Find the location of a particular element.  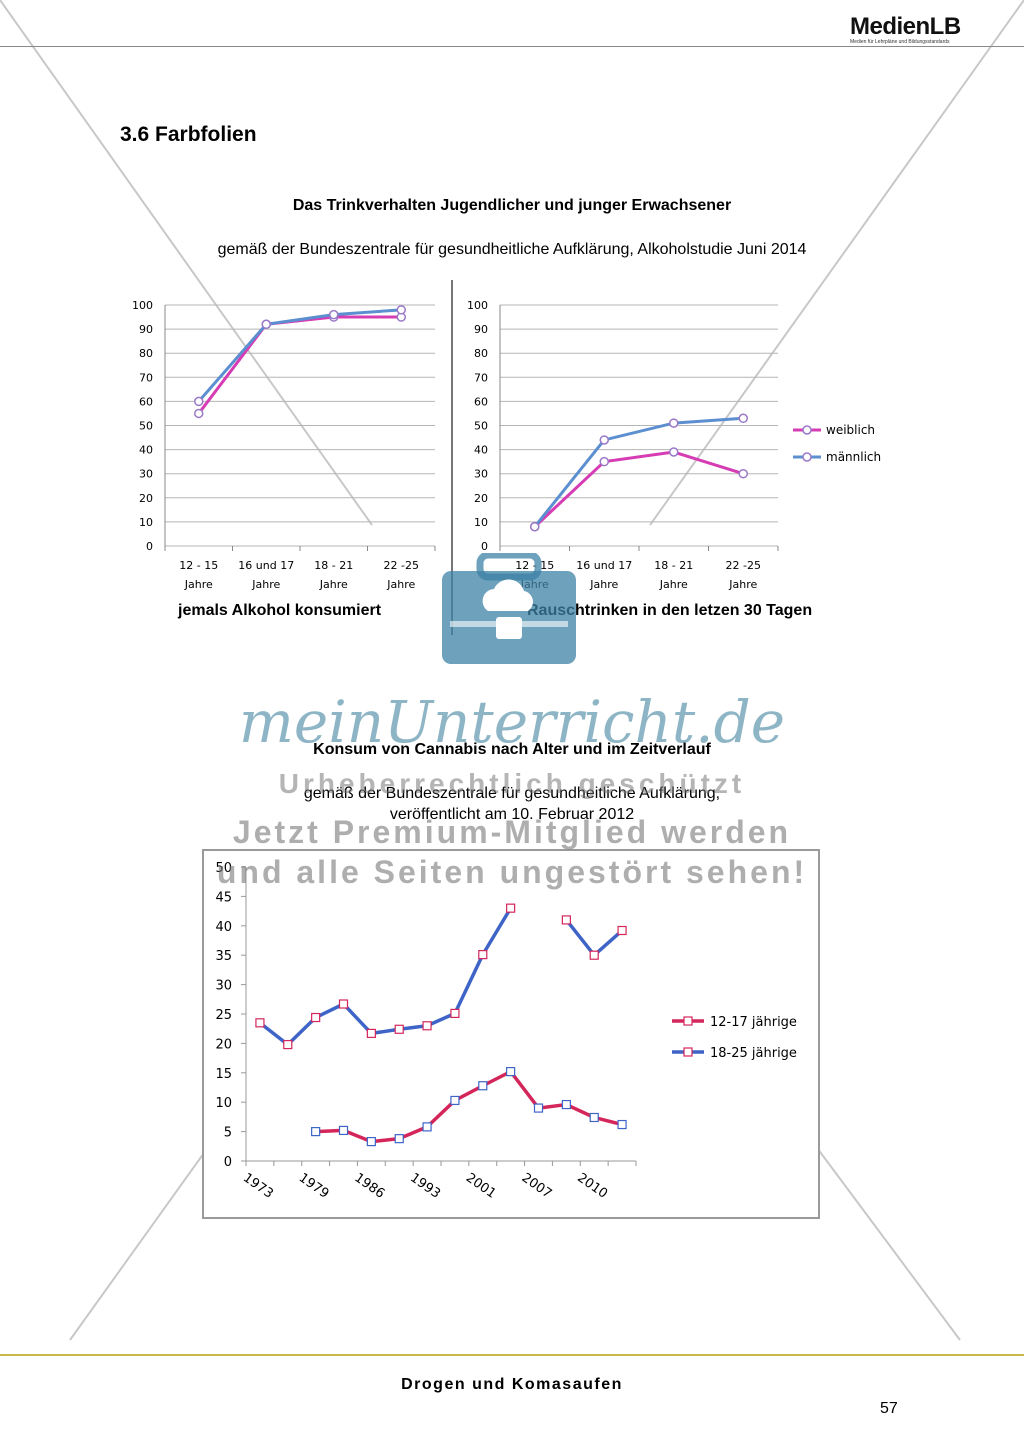

legend-label: weiblich is located at coordinates (850, 430).